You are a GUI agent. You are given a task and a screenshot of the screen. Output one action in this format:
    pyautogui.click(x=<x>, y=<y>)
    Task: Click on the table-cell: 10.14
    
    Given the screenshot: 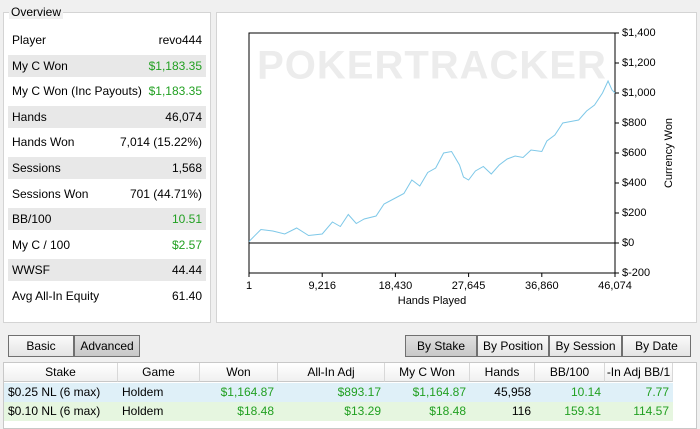 What is the action you would take?
    pyautogui.click(x=585, y=392)
    